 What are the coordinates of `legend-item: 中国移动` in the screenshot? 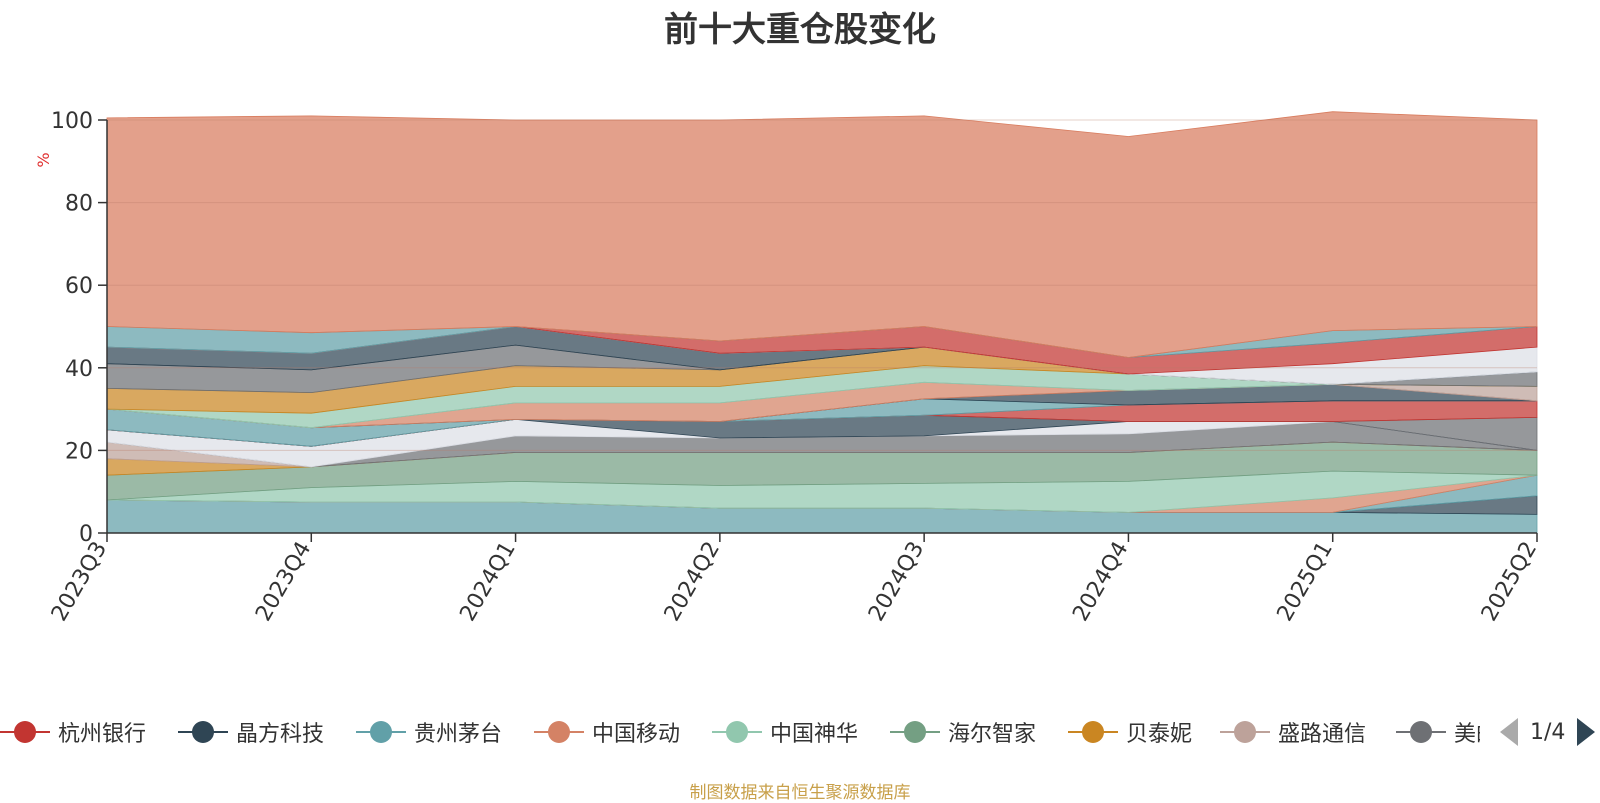 It's located at (607, 732).